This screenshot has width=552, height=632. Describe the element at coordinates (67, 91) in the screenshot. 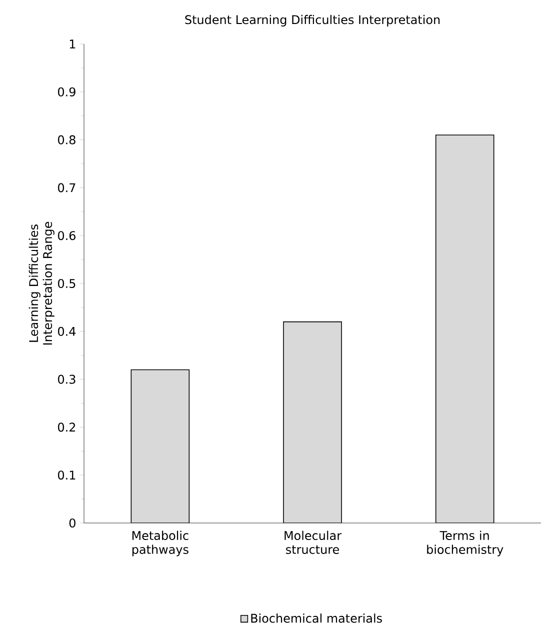

I see `y-tick-label: 0.9` at that location.